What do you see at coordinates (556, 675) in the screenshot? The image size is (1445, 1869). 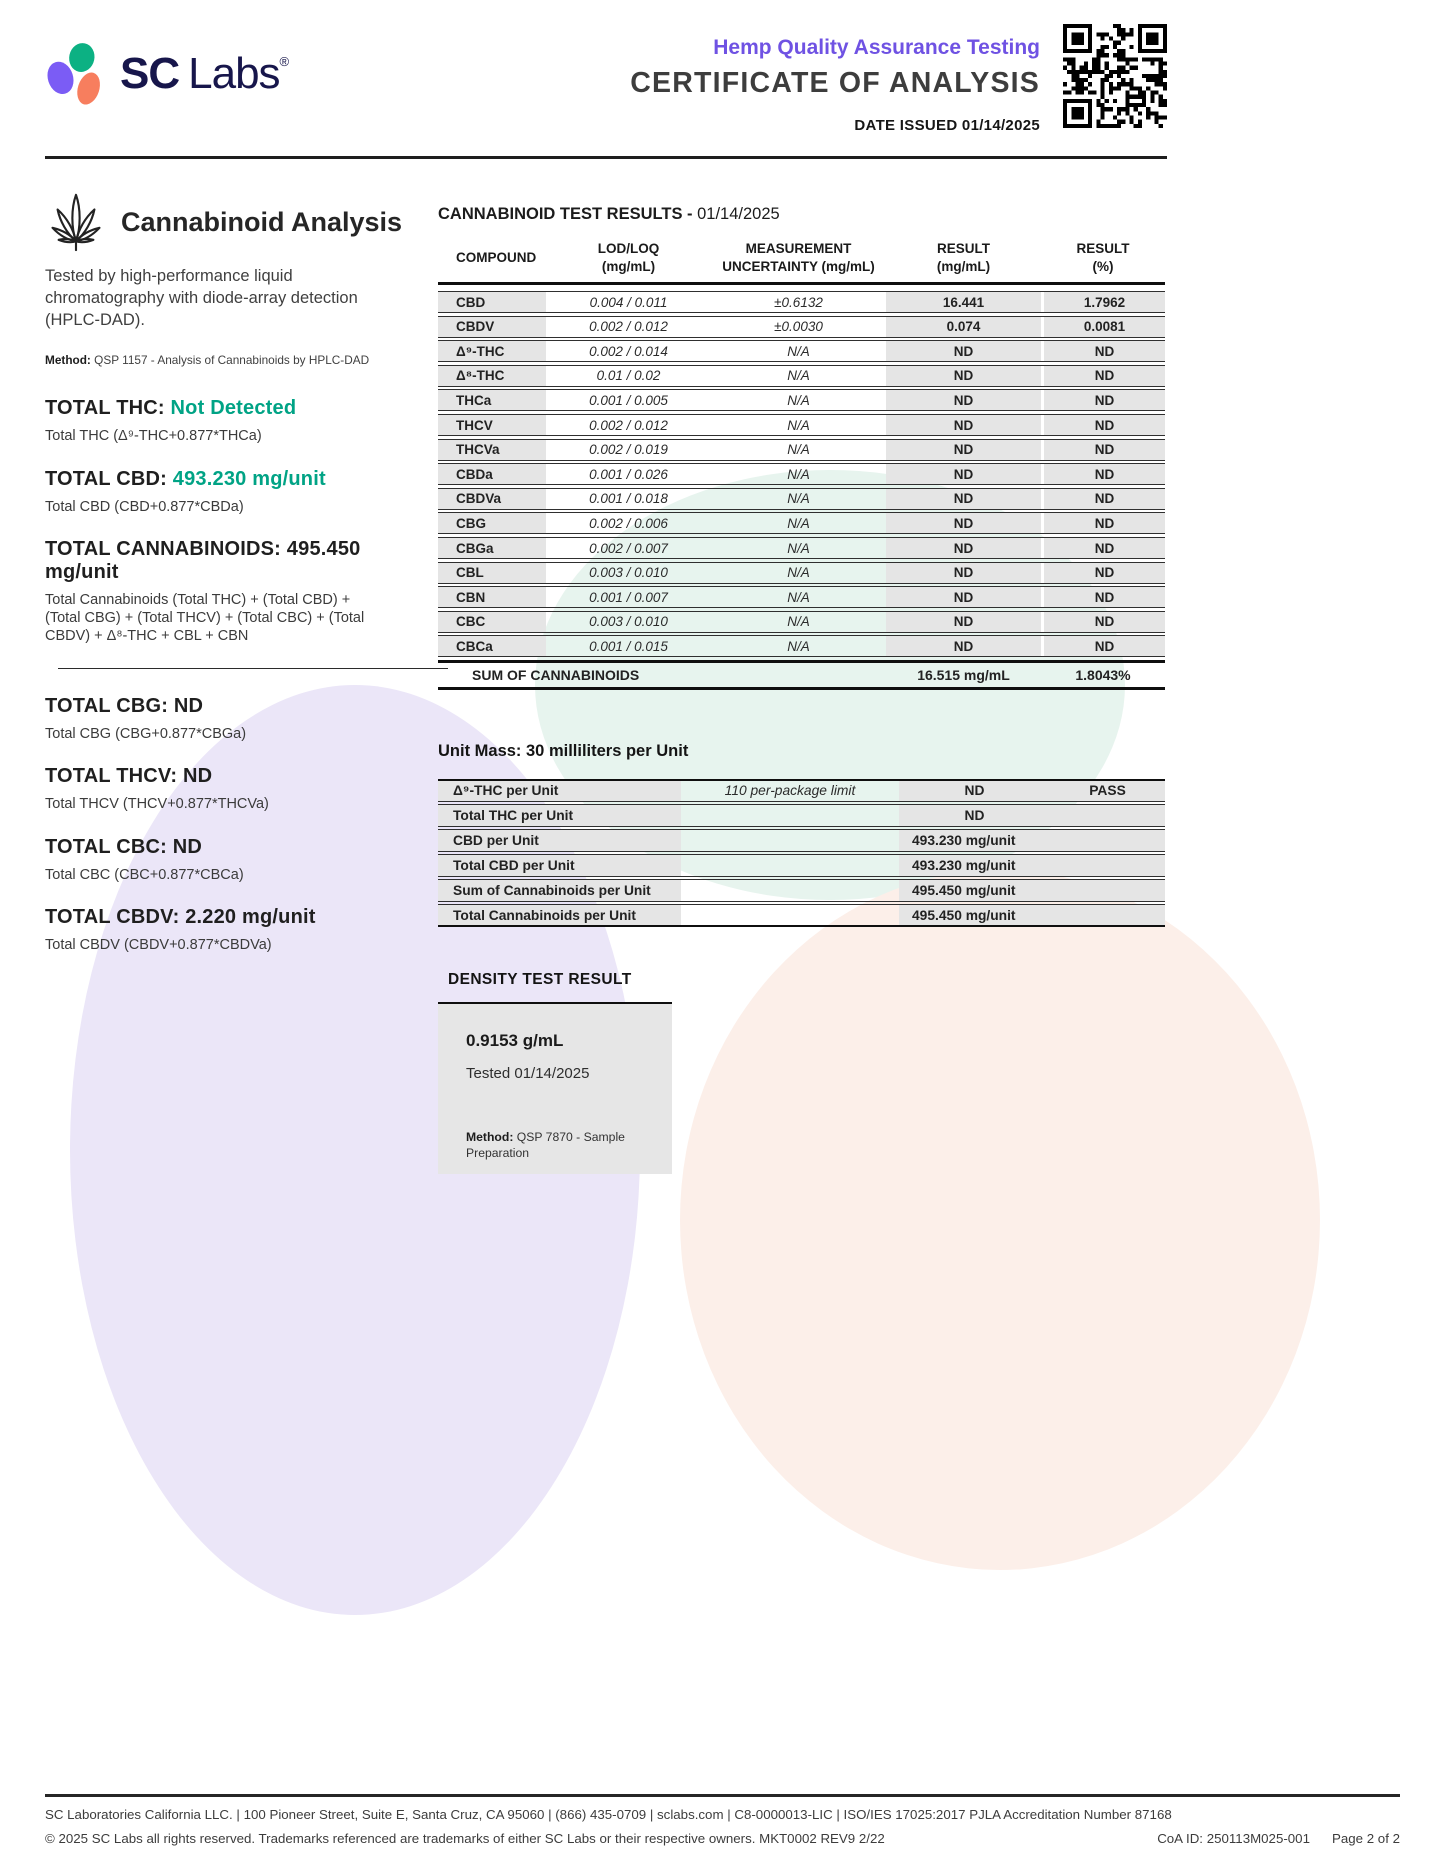 I see `sum-label: SUM OF CANNABINOIDS` at bounding box center [556, 675].